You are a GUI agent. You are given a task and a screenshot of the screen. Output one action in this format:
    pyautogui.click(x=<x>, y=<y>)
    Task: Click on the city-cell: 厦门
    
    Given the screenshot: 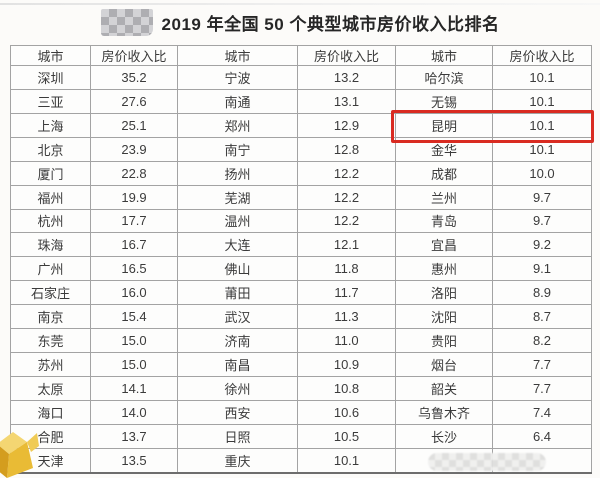 What is the action you would take?
    pyautogui.click(x=50, y=173)
    